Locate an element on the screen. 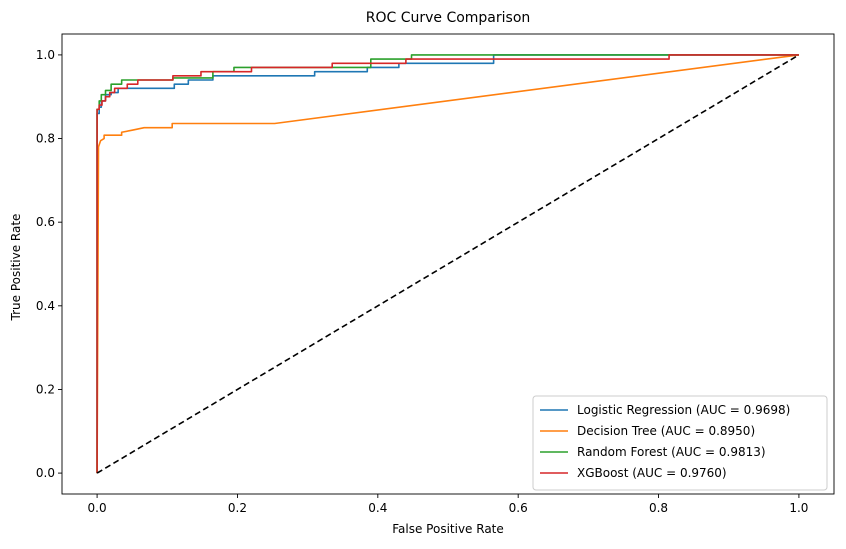 Image resolution: width=846 pixels, height=549 pixels. y-tick-label: 0.6 is located at coordinates (45, 222).